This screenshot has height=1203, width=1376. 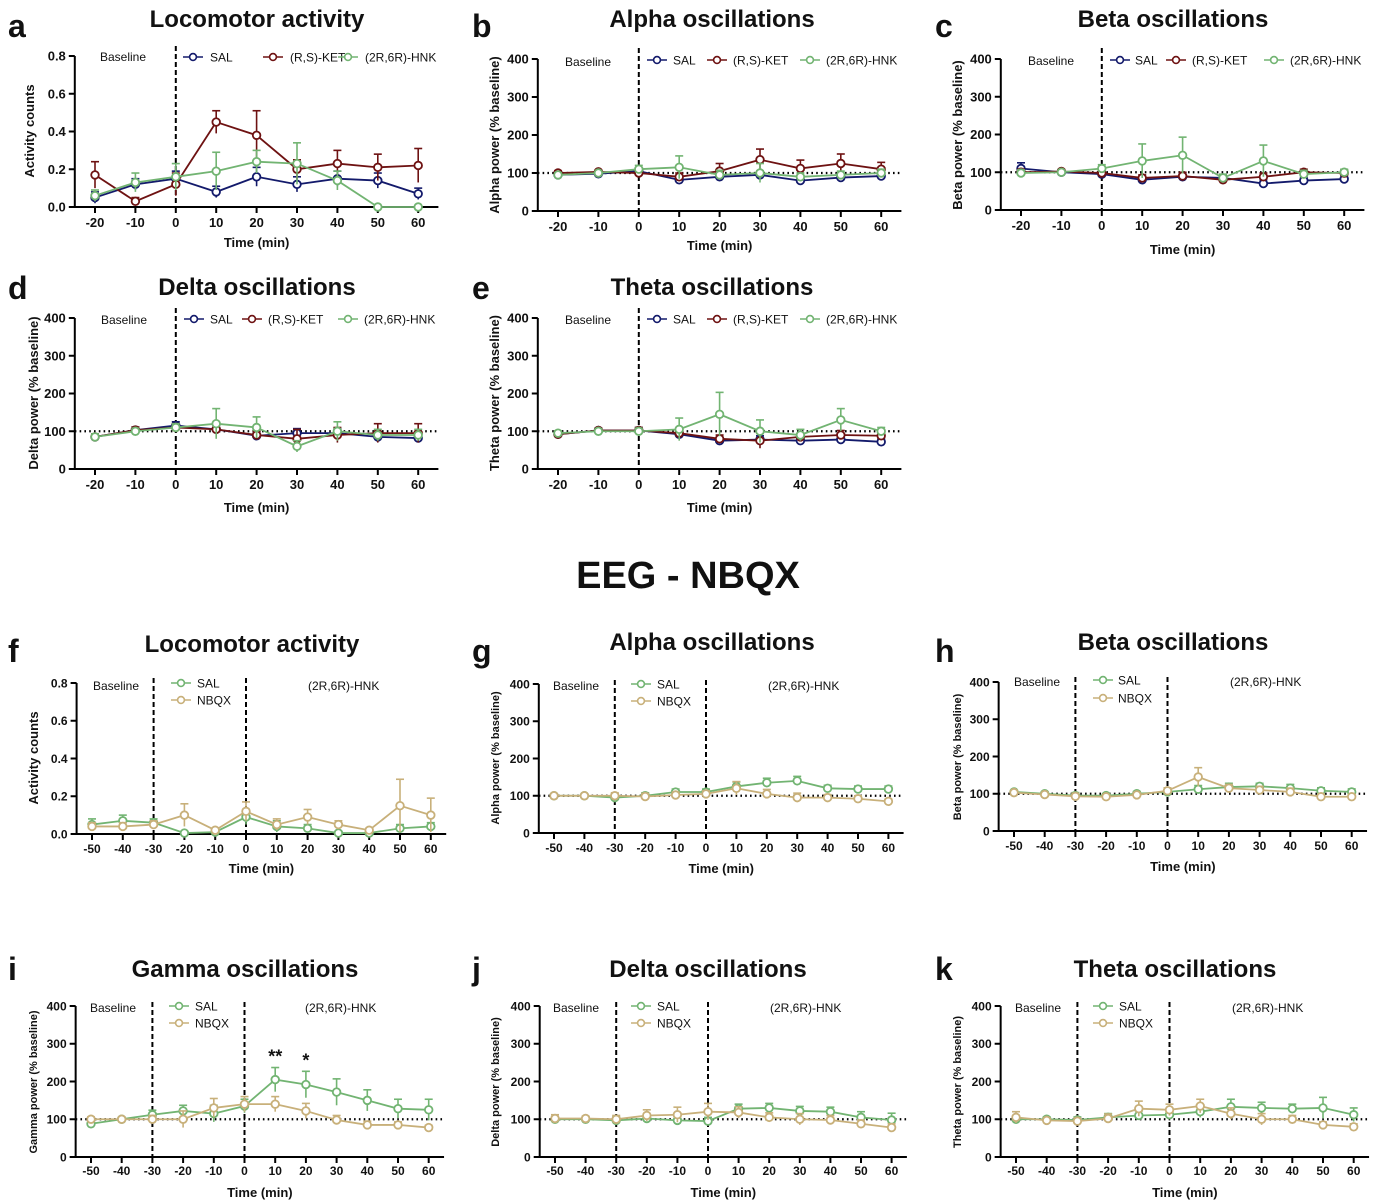 What do you see at coordinates (958, 1082) in the screenshot?
I see `y-axis-label: Theta power (% baseline)` at bounding box center [958, 1082].